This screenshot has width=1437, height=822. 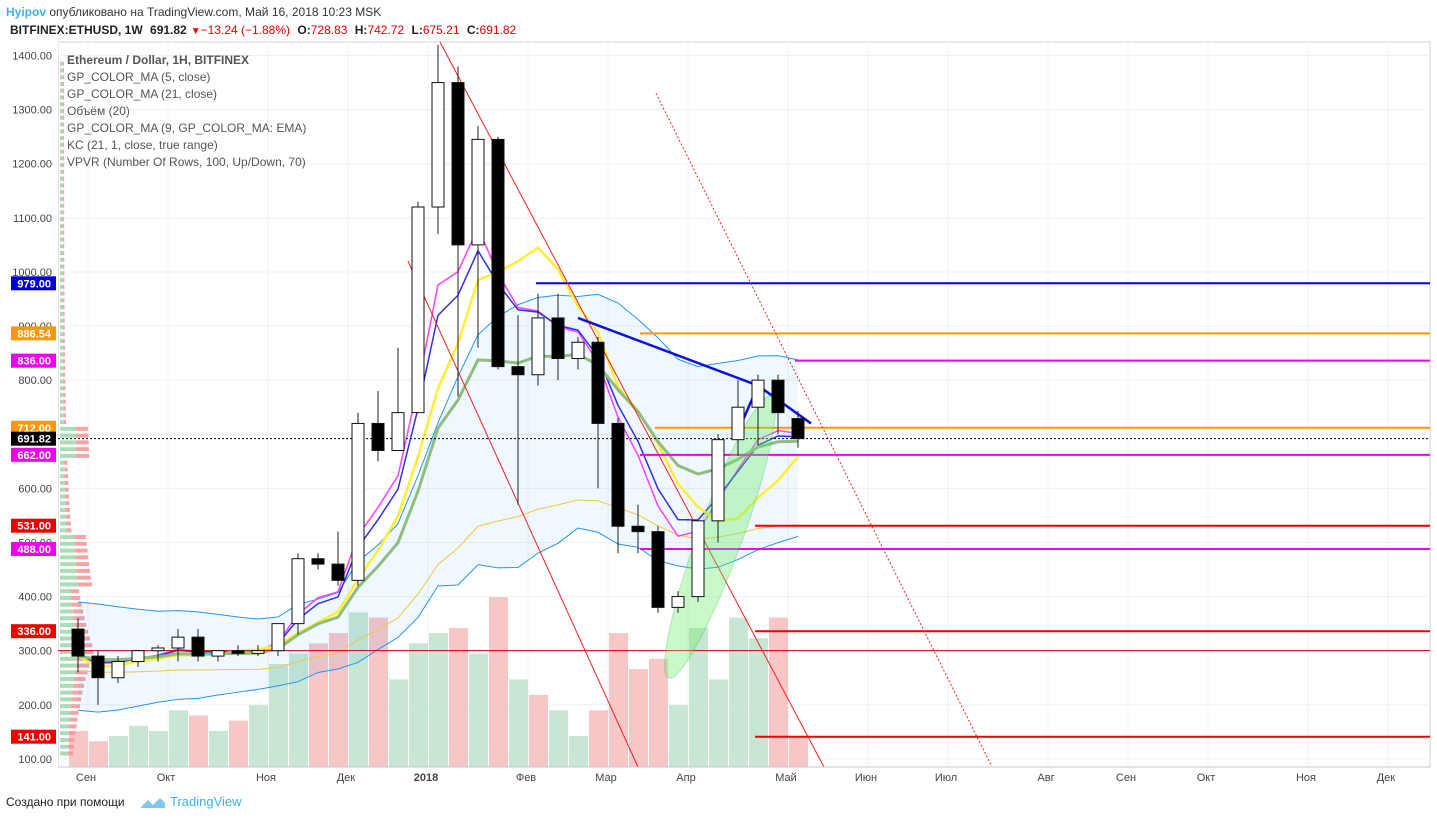 I want to click on legend-item: GP_COLOR_MA (9, GP_COLOR_MA: EMA), so click(x=186, y=128).